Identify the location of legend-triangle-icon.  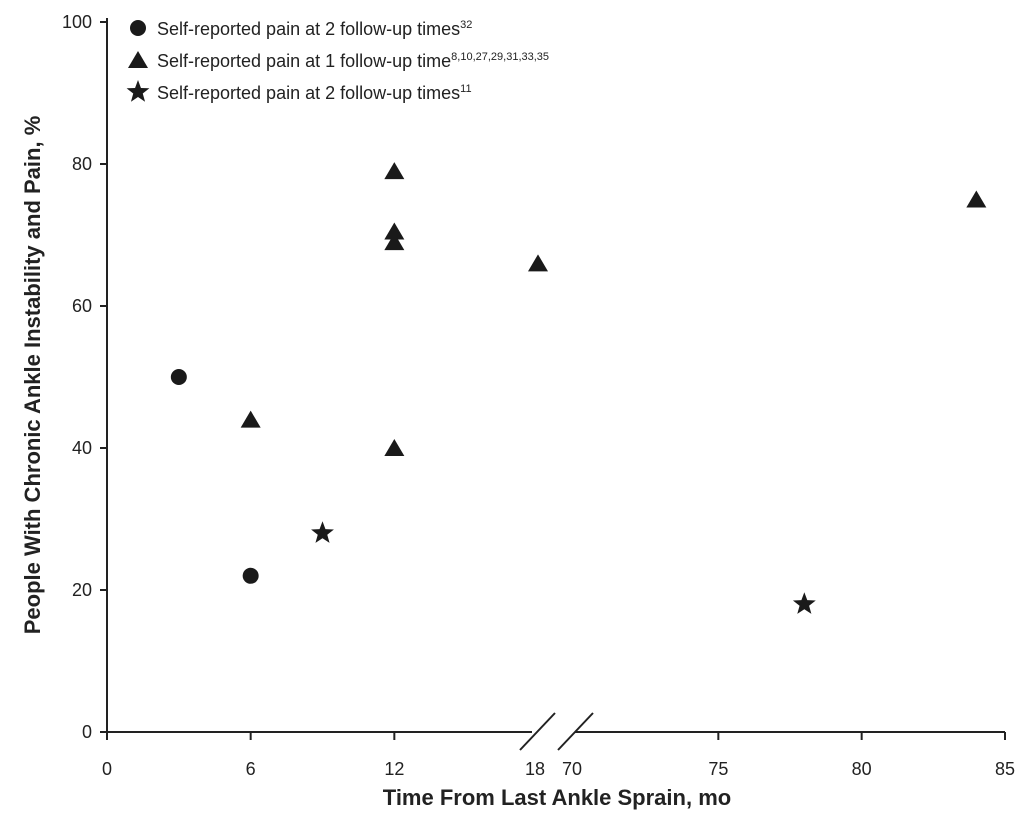
(138, 59).